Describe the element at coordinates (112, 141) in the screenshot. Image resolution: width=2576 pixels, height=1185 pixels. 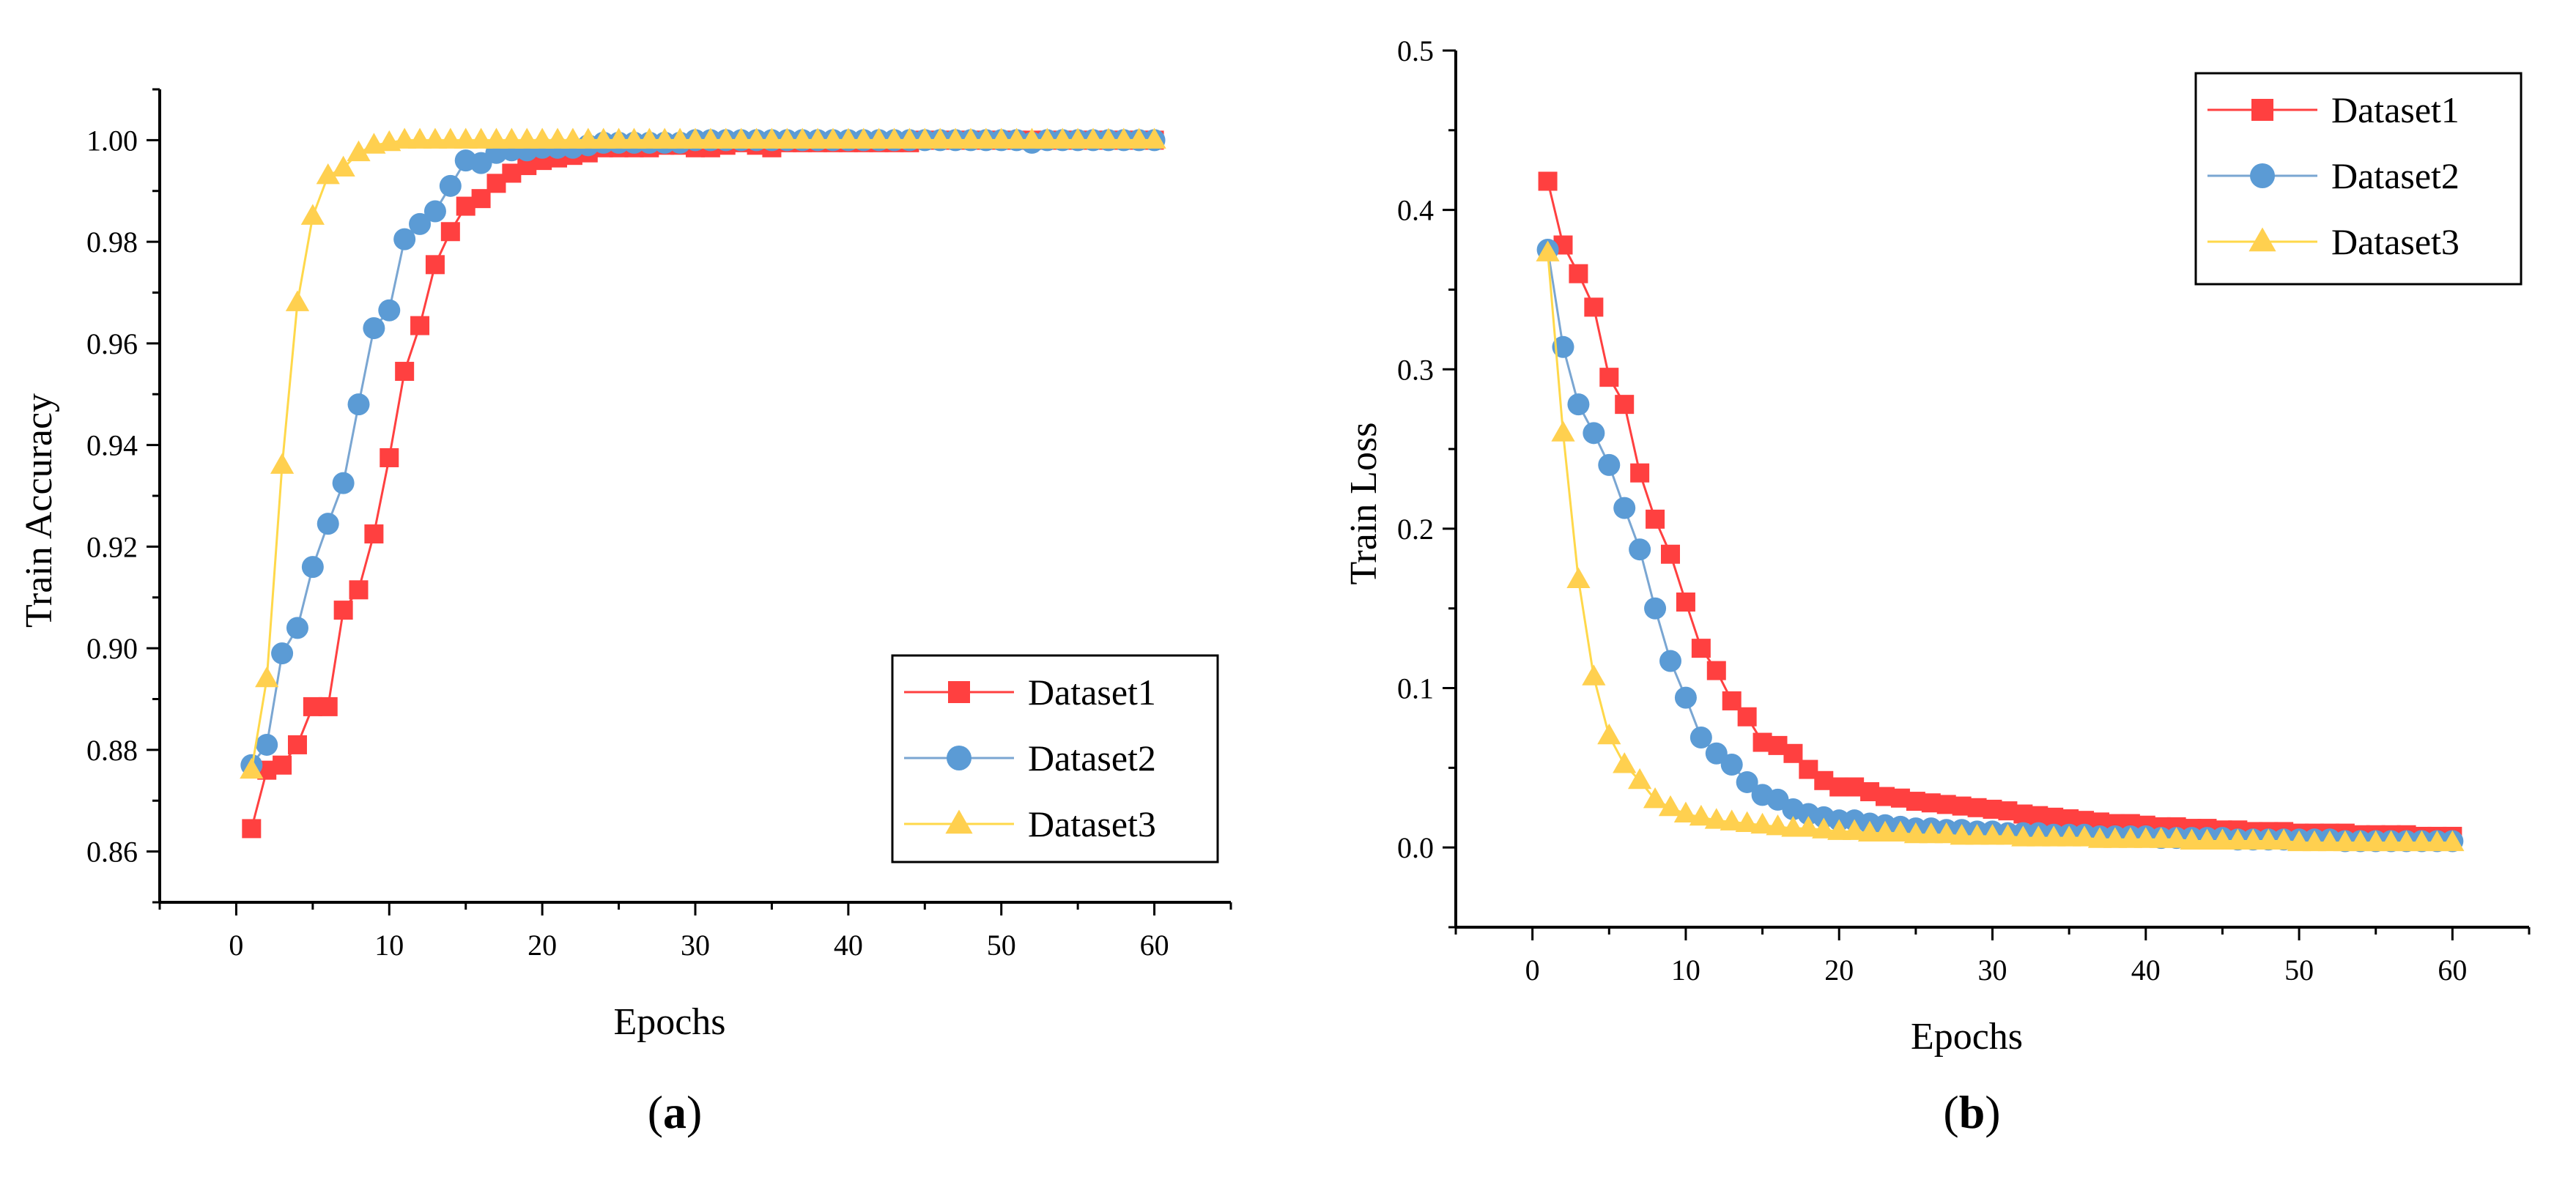
I see `y-tick-label: 1.00` at that location.